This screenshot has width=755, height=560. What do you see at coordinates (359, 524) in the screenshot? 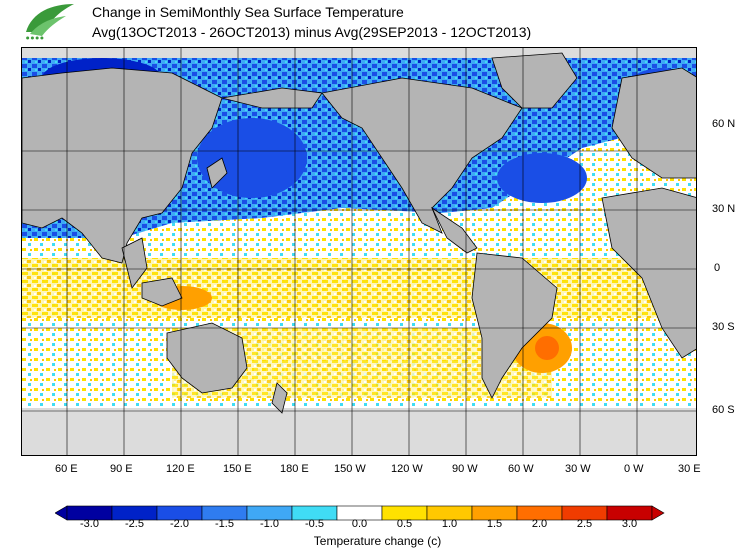
I see `legend-tick-label: 0.0` at bounding box center [359, 524].